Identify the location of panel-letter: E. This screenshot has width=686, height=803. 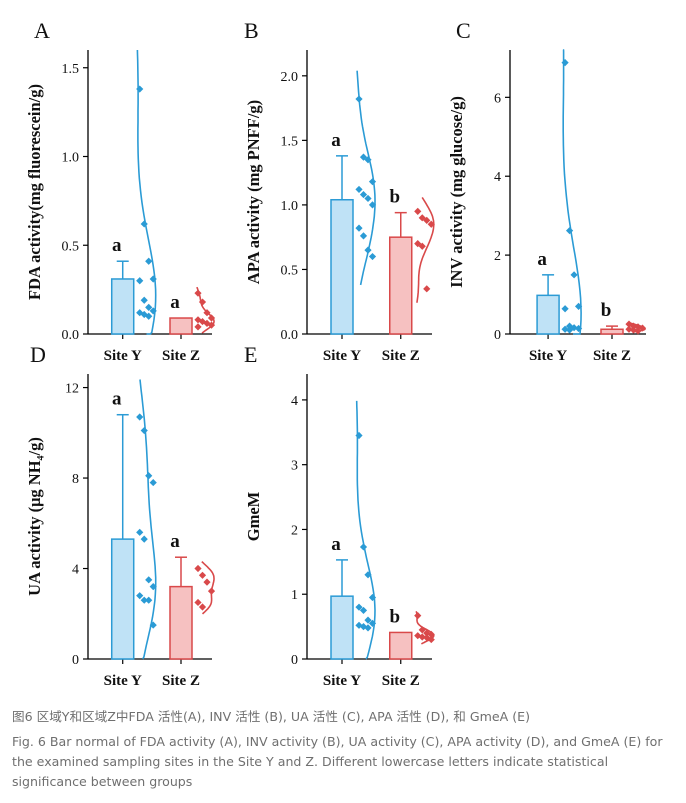
(250, 354).